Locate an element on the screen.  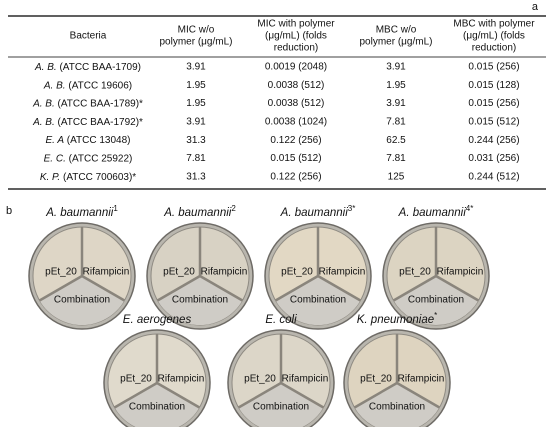
row-name: A. B. (ATCC BAA-1792)* is located at coordinates (87, 122).